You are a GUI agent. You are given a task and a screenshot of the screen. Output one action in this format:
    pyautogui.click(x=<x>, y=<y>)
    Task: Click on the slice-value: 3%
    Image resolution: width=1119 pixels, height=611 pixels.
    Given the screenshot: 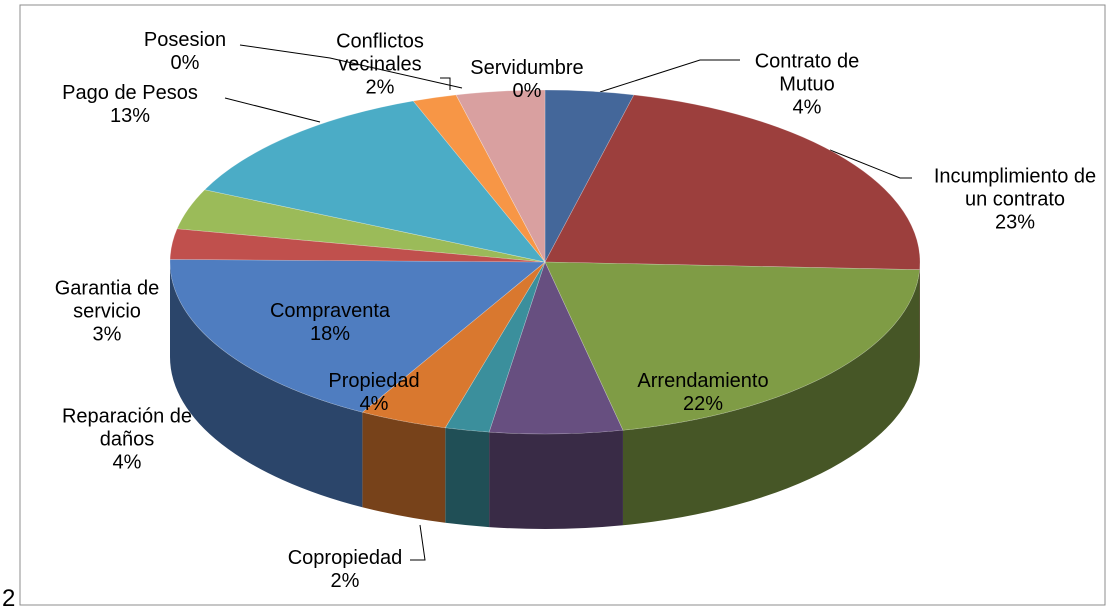 What is the action you would take?
    pyautogui.click(x=107, y=334)
    